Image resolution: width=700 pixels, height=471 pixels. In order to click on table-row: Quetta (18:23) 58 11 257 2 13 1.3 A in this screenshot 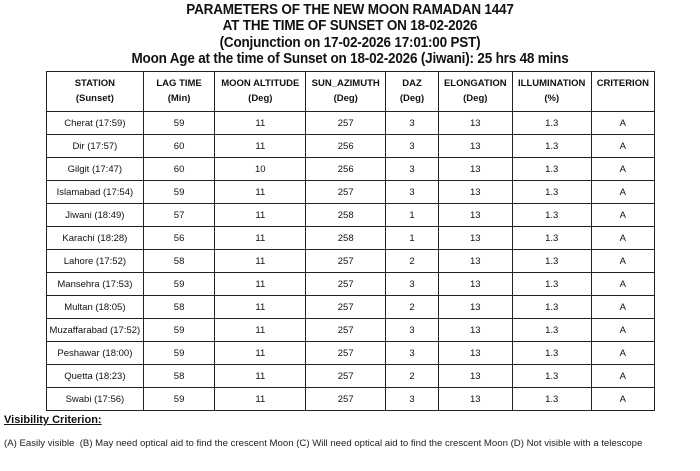, I will do `click(351, 376)`.